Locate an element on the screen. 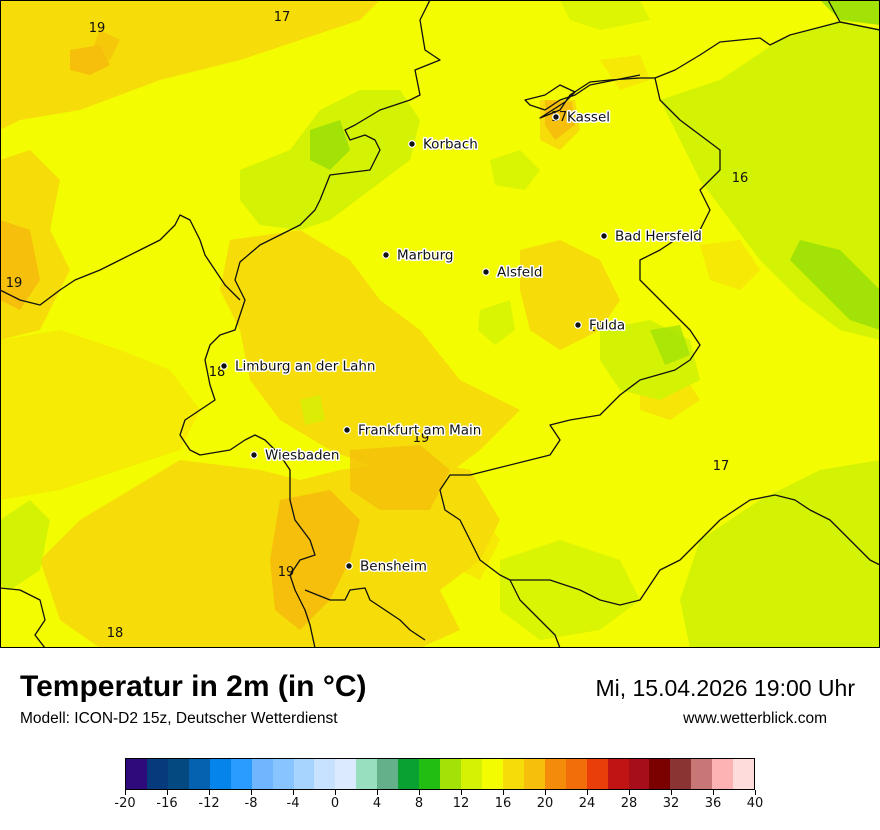 The width and height of the screenshot is (880, 830). city-korbach: Korbach is located at coordinates (443, 144).